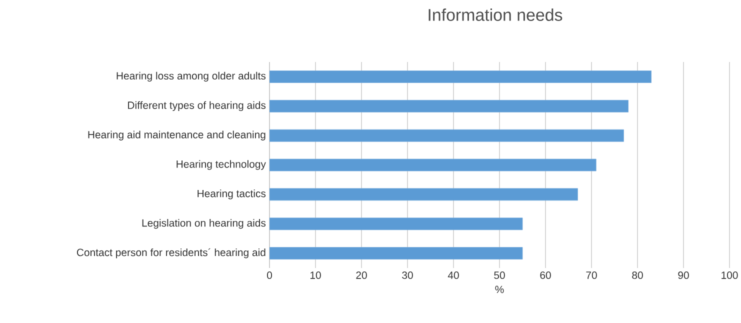 The height and width of the screenshot is (323, 741). I want to click on x-tick-label: 30, so click(407, 275).